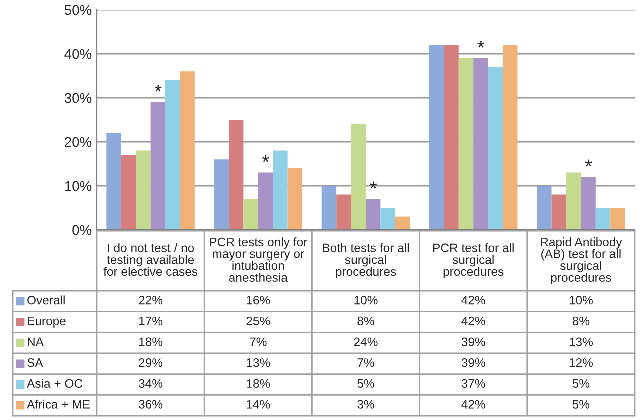 This screenshot has width=640, height=419. What do you see at coordinates (36, 363) in the screenshot?
I see `legend-label: SA` at bounding box center [36, 363].